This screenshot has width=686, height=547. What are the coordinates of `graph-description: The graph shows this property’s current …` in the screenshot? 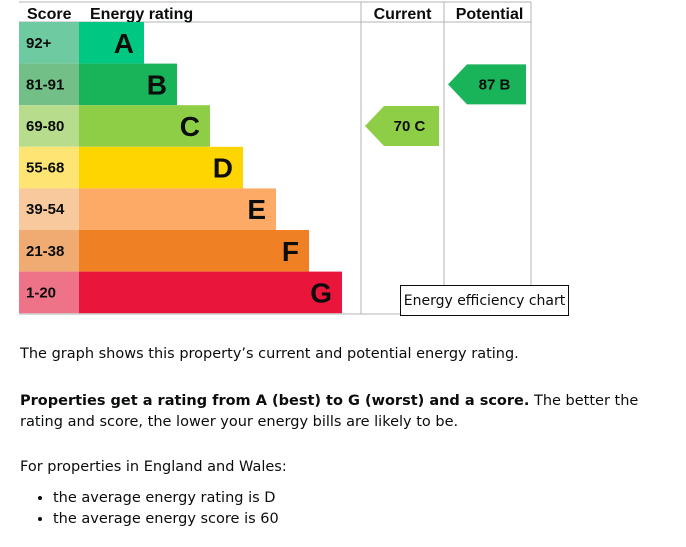 It's located at (269, 354).